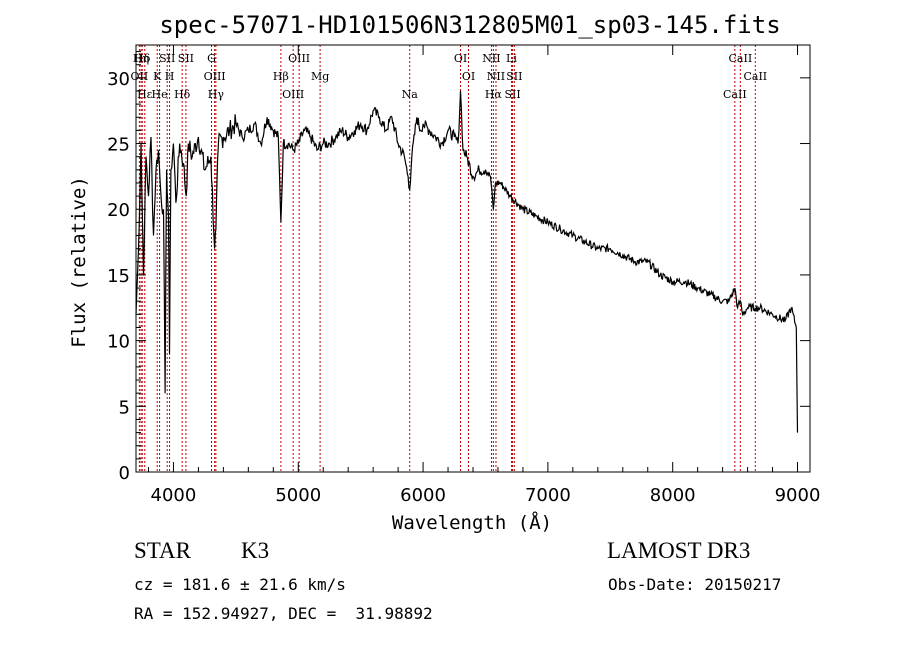 The image size is (900, 649). I want to click on y-tick-label: 10, so click(118, 342).